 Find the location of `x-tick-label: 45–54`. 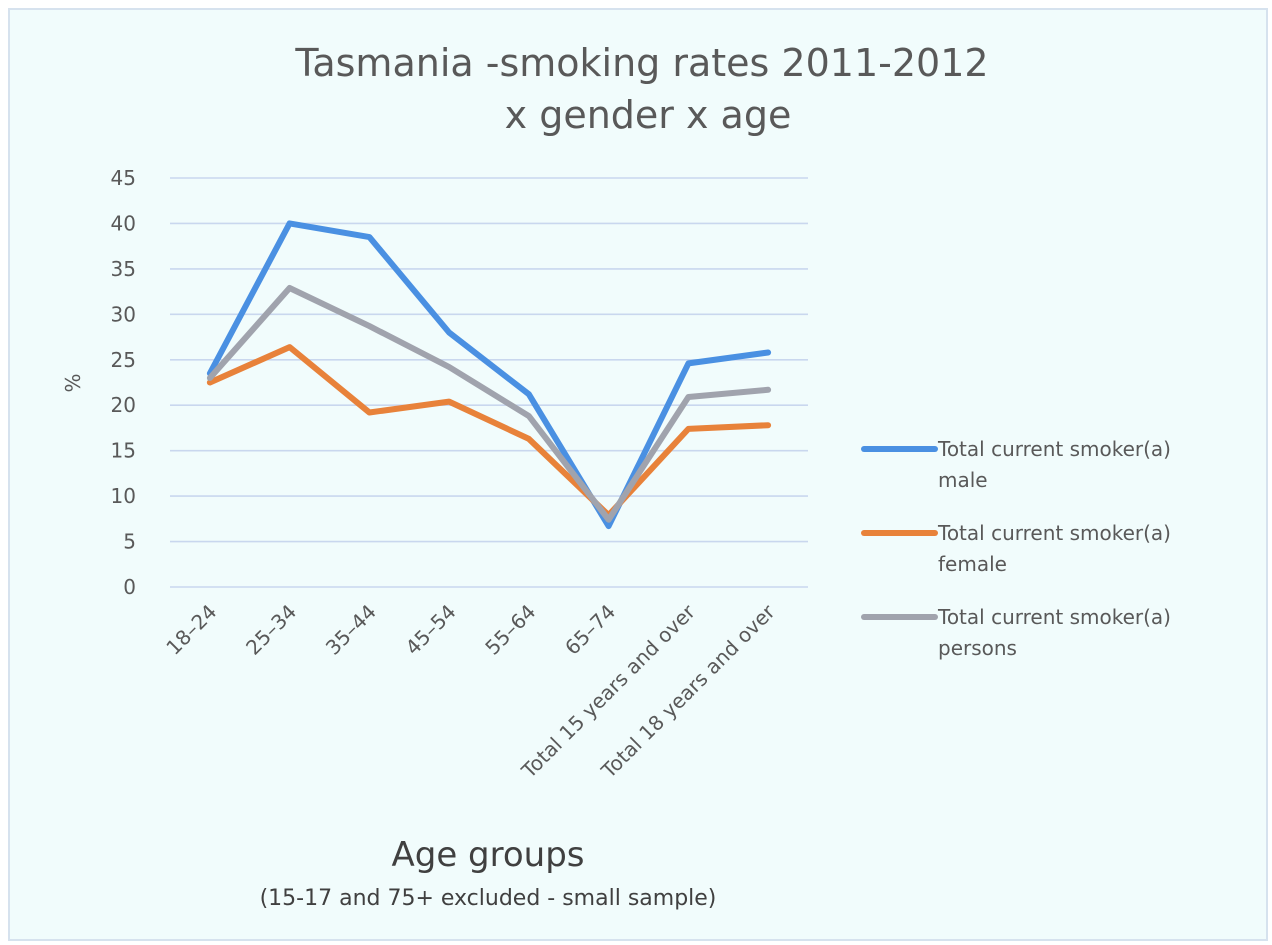

x-tick-label: 45–54 is located at coordinates (431, 630).